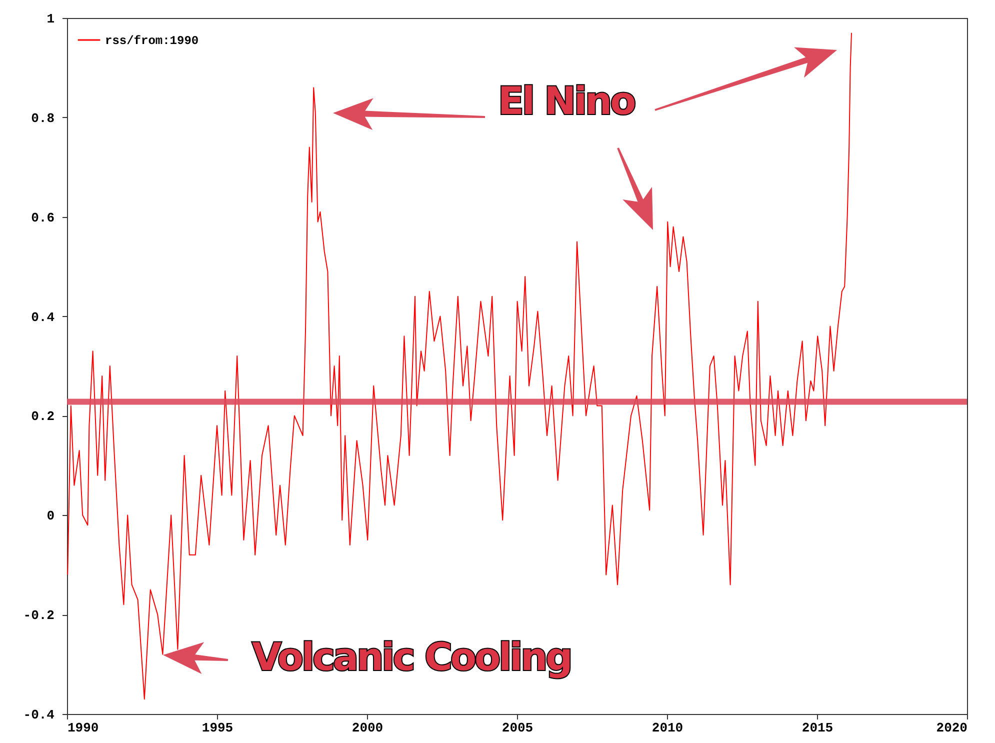 The width and height of the screenshot is (995, 743). I want to click on y-tick-label: -0.4, so click(39, 715).